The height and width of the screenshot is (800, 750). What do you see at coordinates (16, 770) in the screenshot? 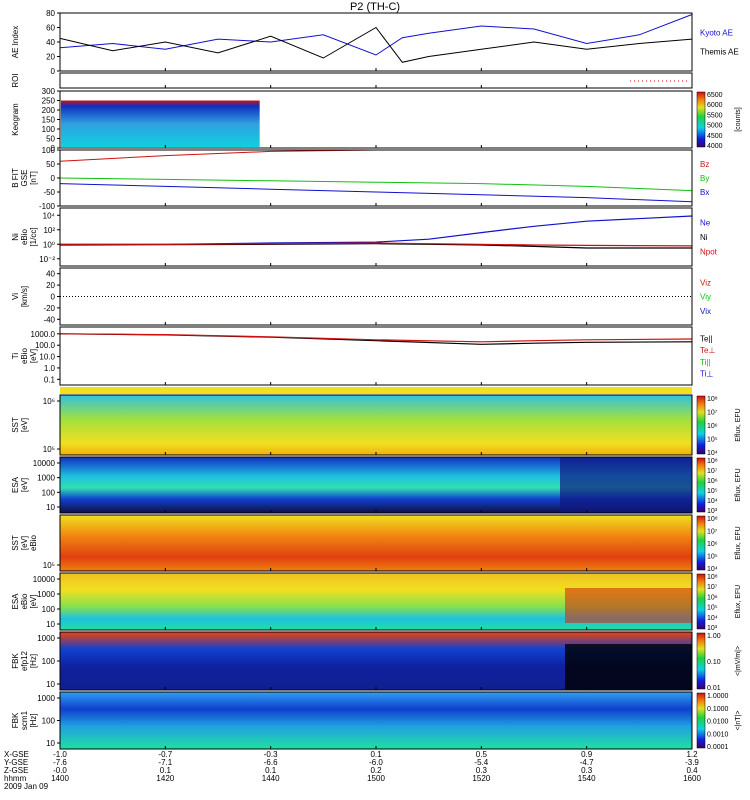
I see `footer-row-label: Z-GSE` at bounding box center [16, 770].